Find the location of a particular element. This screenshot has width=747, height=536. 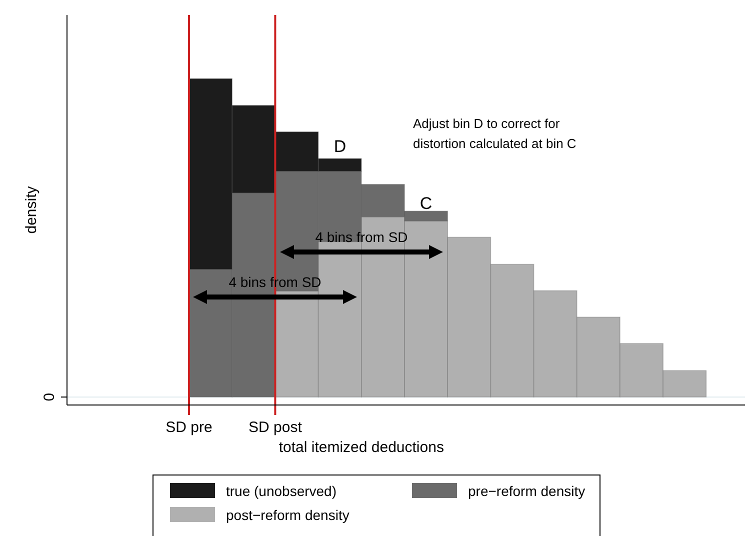

text: 0 is located at coordinates (49, 397).